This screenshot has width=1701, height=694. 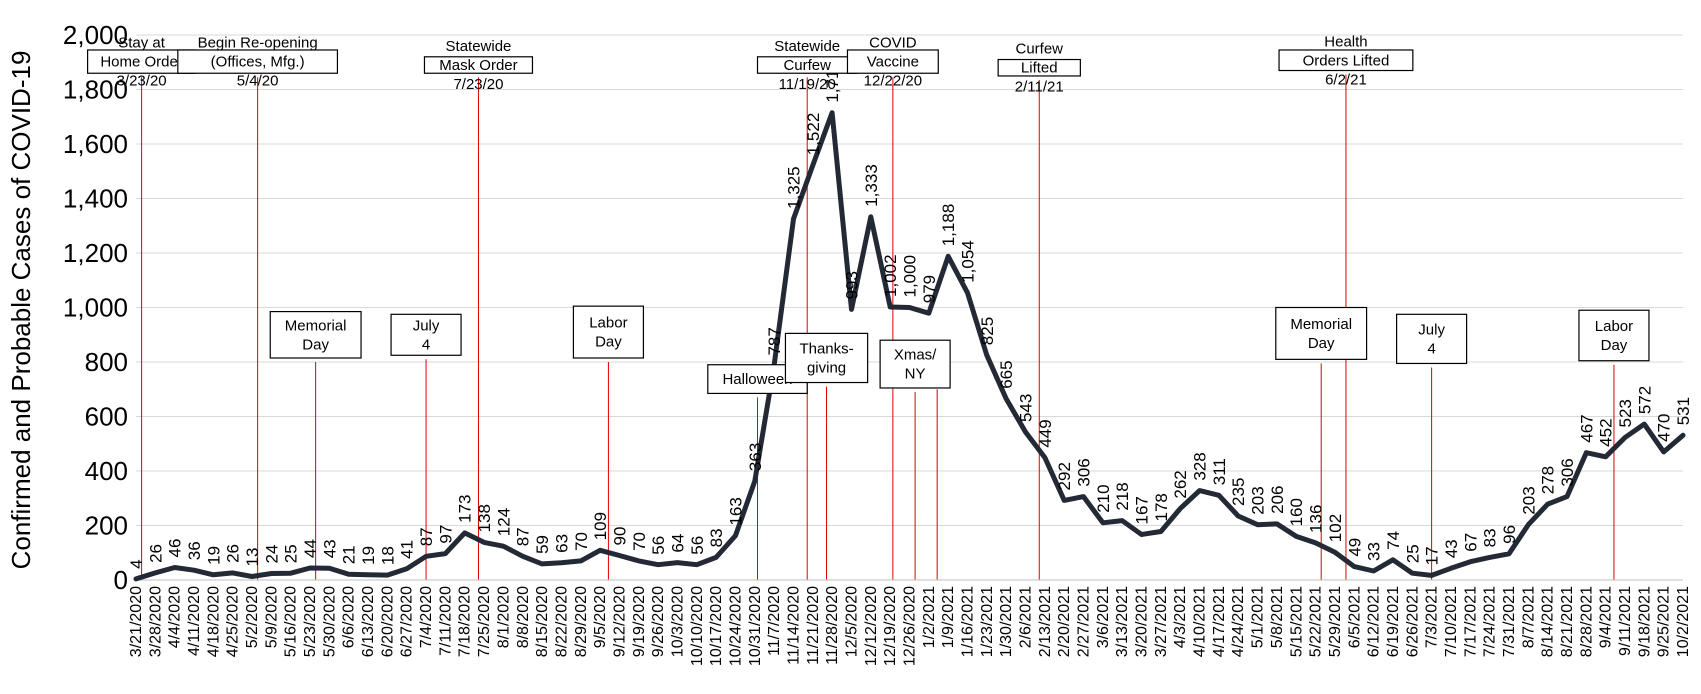 What do you see at coordinates (1039, 68) in the screenshot?
I see `annotation-box: Curfew Lifted 2/11/21` at bounding box center [1039, 68].